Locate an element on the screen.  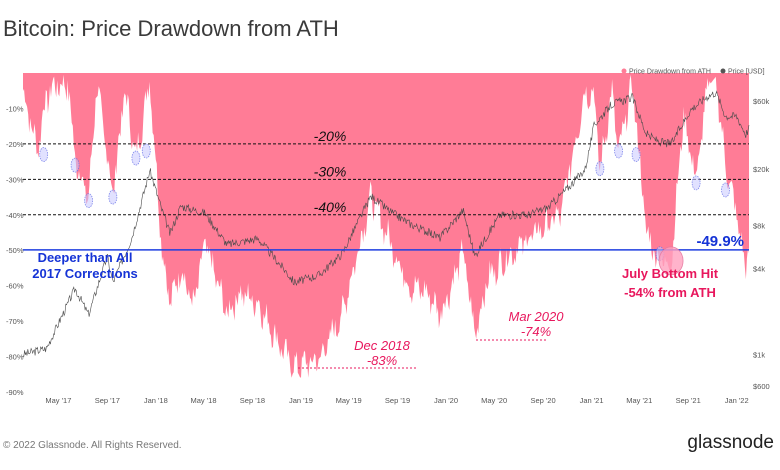
annotation-mar2020-line2: -74% is located at coordinates (536, 331).